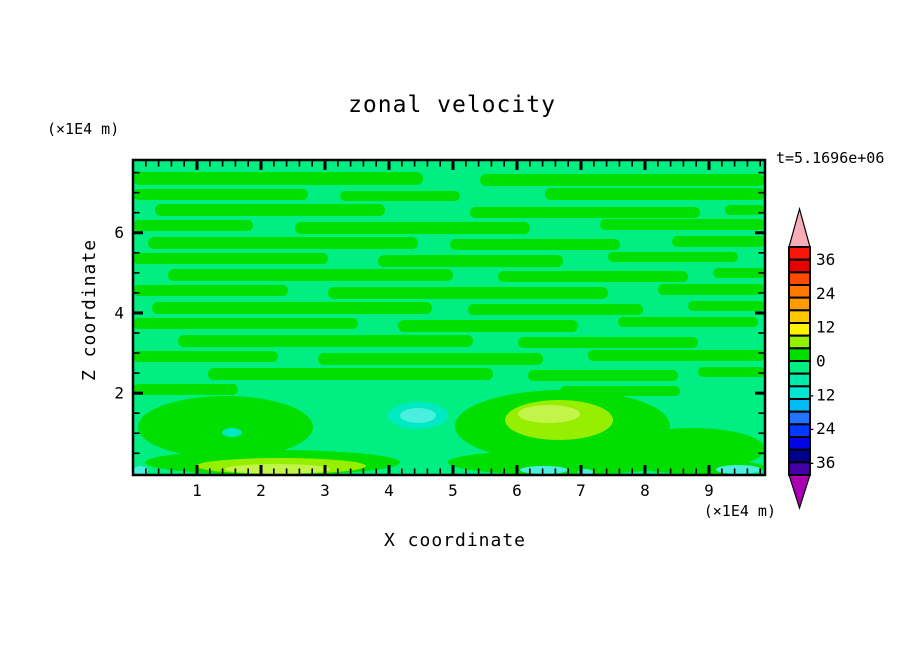 This screenshot has height=654, width=904. I want to click on x-tick-label: 1, so click(197, 490).